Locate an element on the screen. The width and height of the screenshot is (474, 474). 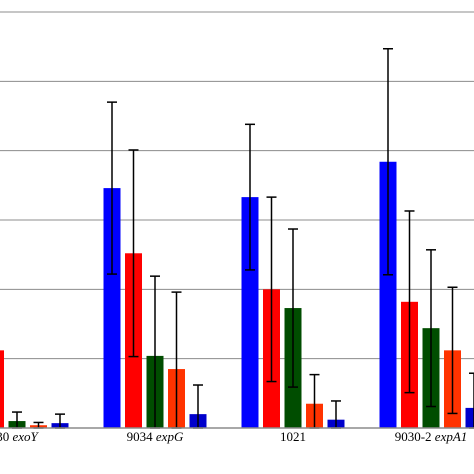
x-tick-label: 9034 expG is located at coordinates (155, 436).